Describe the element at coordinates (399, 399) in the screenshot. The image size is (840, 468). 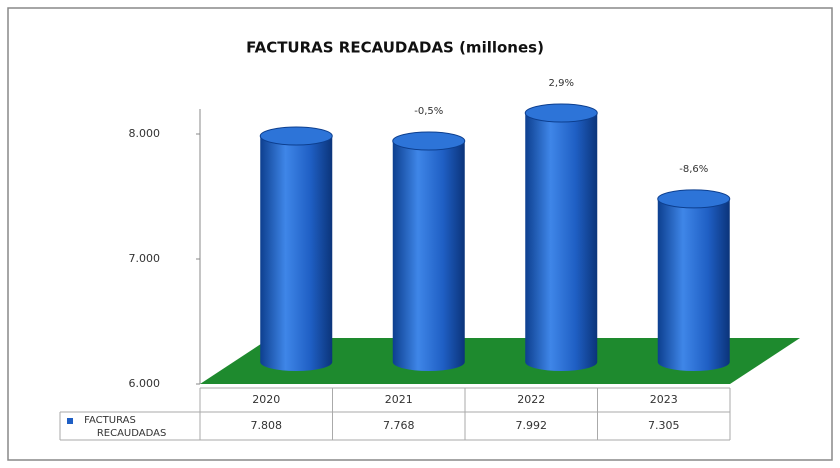
I see `x-tick-label: 2021` at that location.